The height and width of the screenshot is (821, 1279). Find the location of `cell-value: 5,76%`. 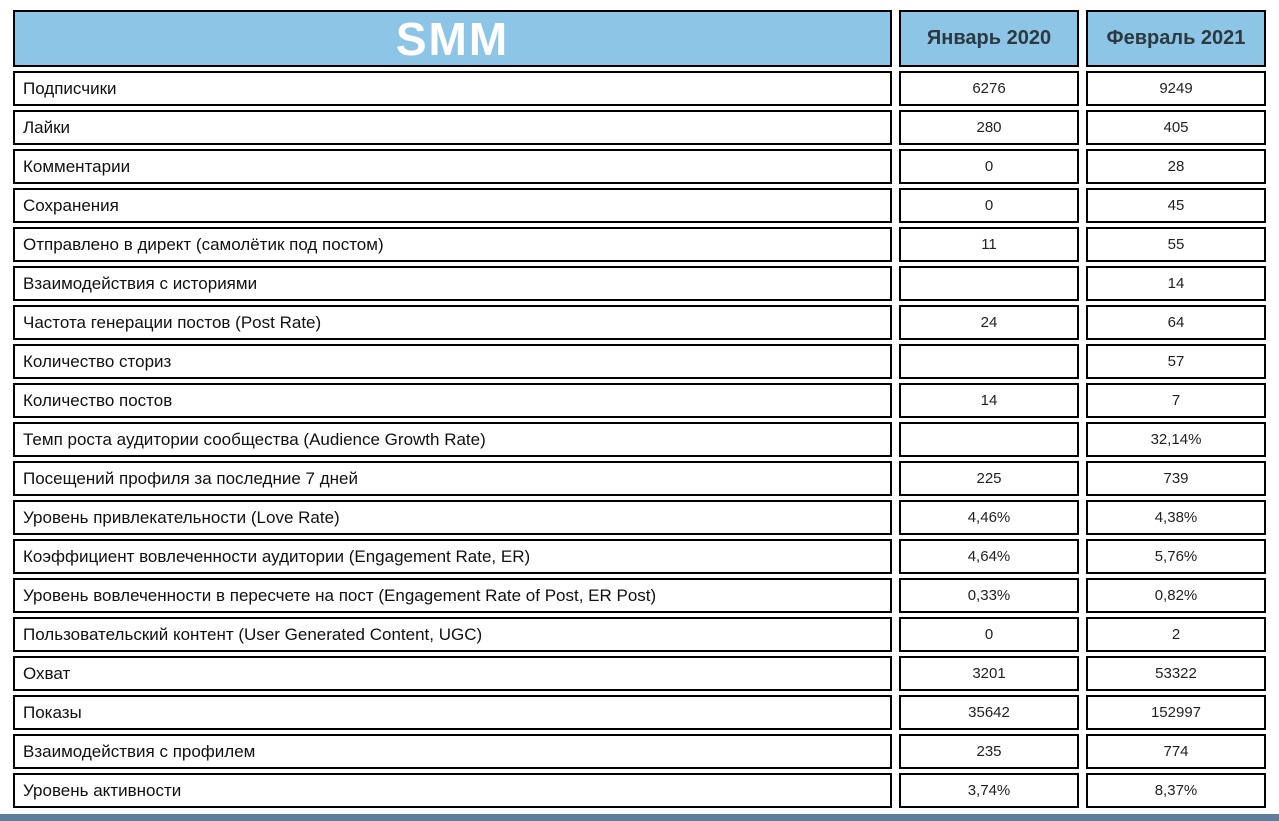

cell-value: 5,76% is located at coordinates (1176, 556).